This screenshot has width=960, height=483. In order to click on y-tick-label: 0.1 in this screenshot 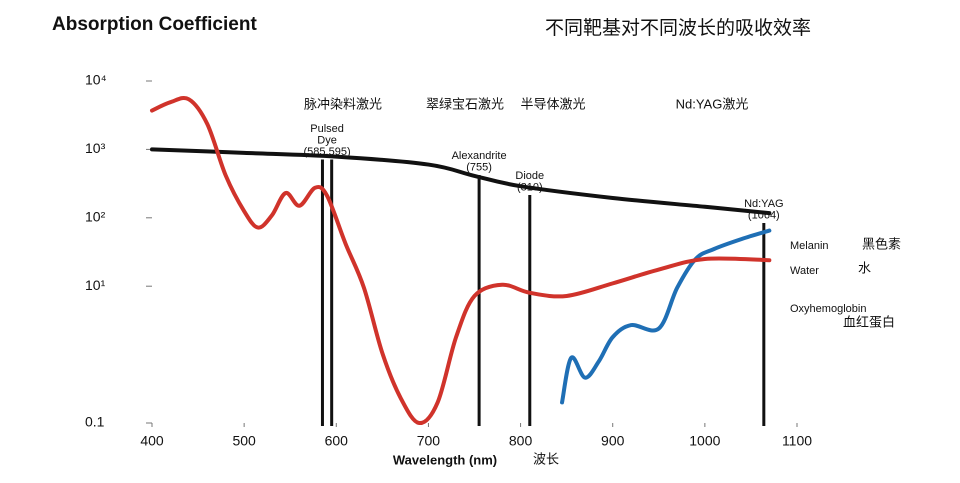, I will do `click(95, 422)`.